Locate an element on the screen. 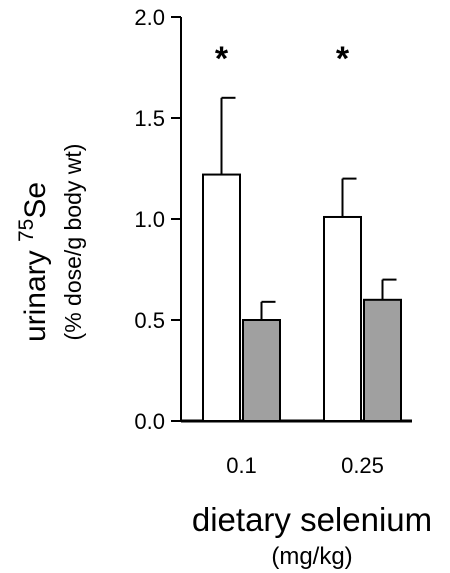  x-tick-label: 0.25 is located at coordinates (362, 465).